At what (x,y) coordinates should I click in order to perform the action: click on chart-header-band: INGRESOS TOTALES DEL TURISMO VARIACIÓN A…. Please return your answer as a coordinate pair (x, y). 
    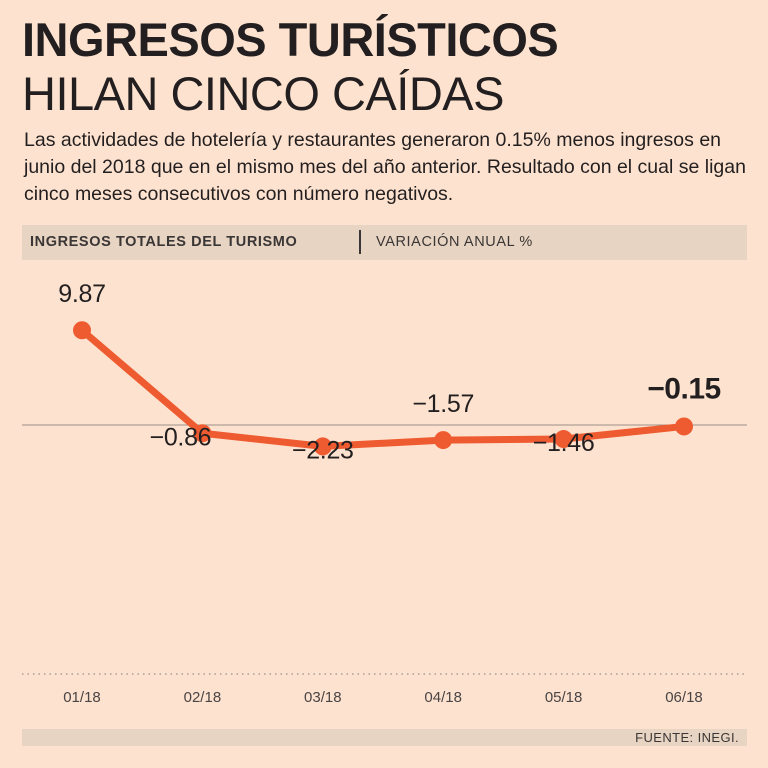
    Looking at the image, I should click on (384, 242).